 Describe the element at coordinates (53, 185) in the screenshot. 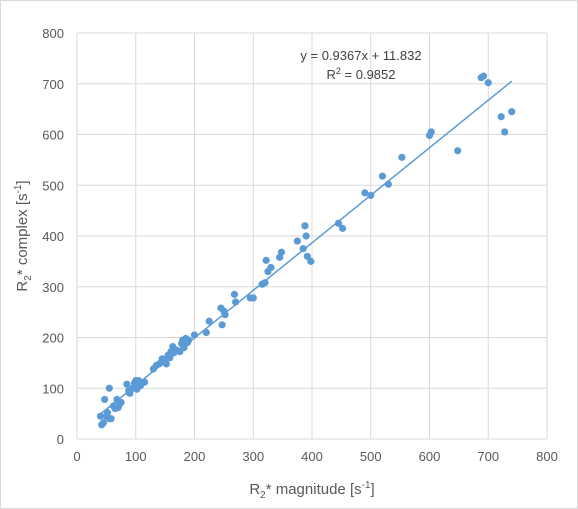

I see `y-tick-label: 500` at that location.